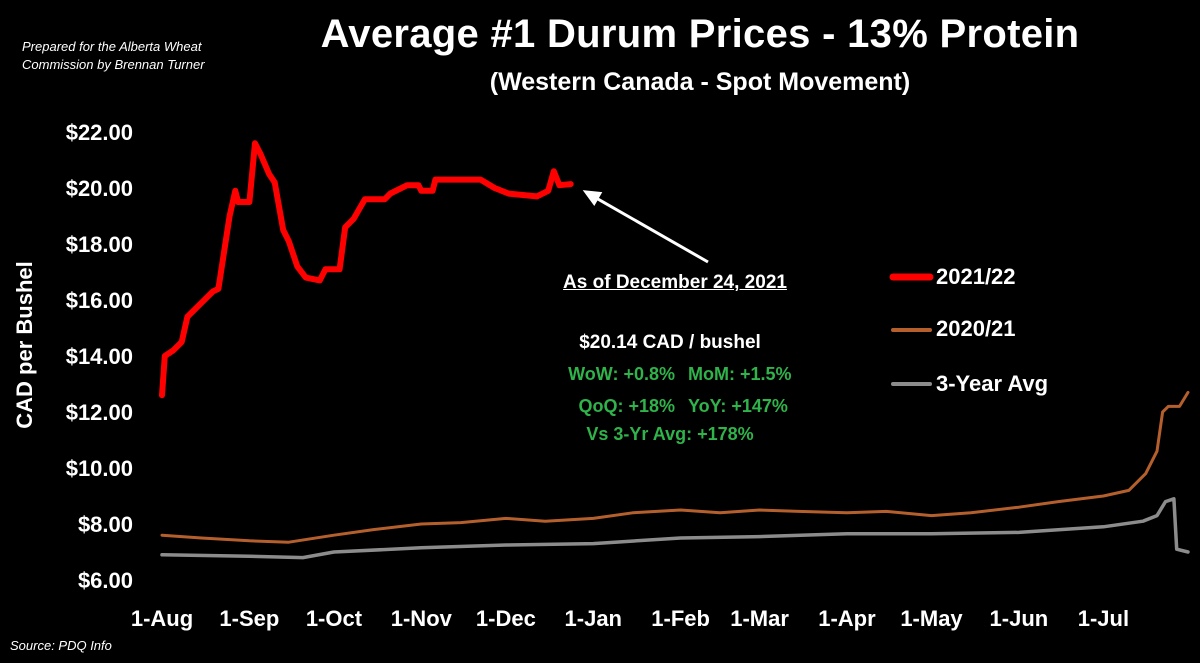 This screenshot has width=1200, height=663. Describe the element at coordinates (99, 188) in the screenshot. I see `y-tick-label: $20.00` at that location.